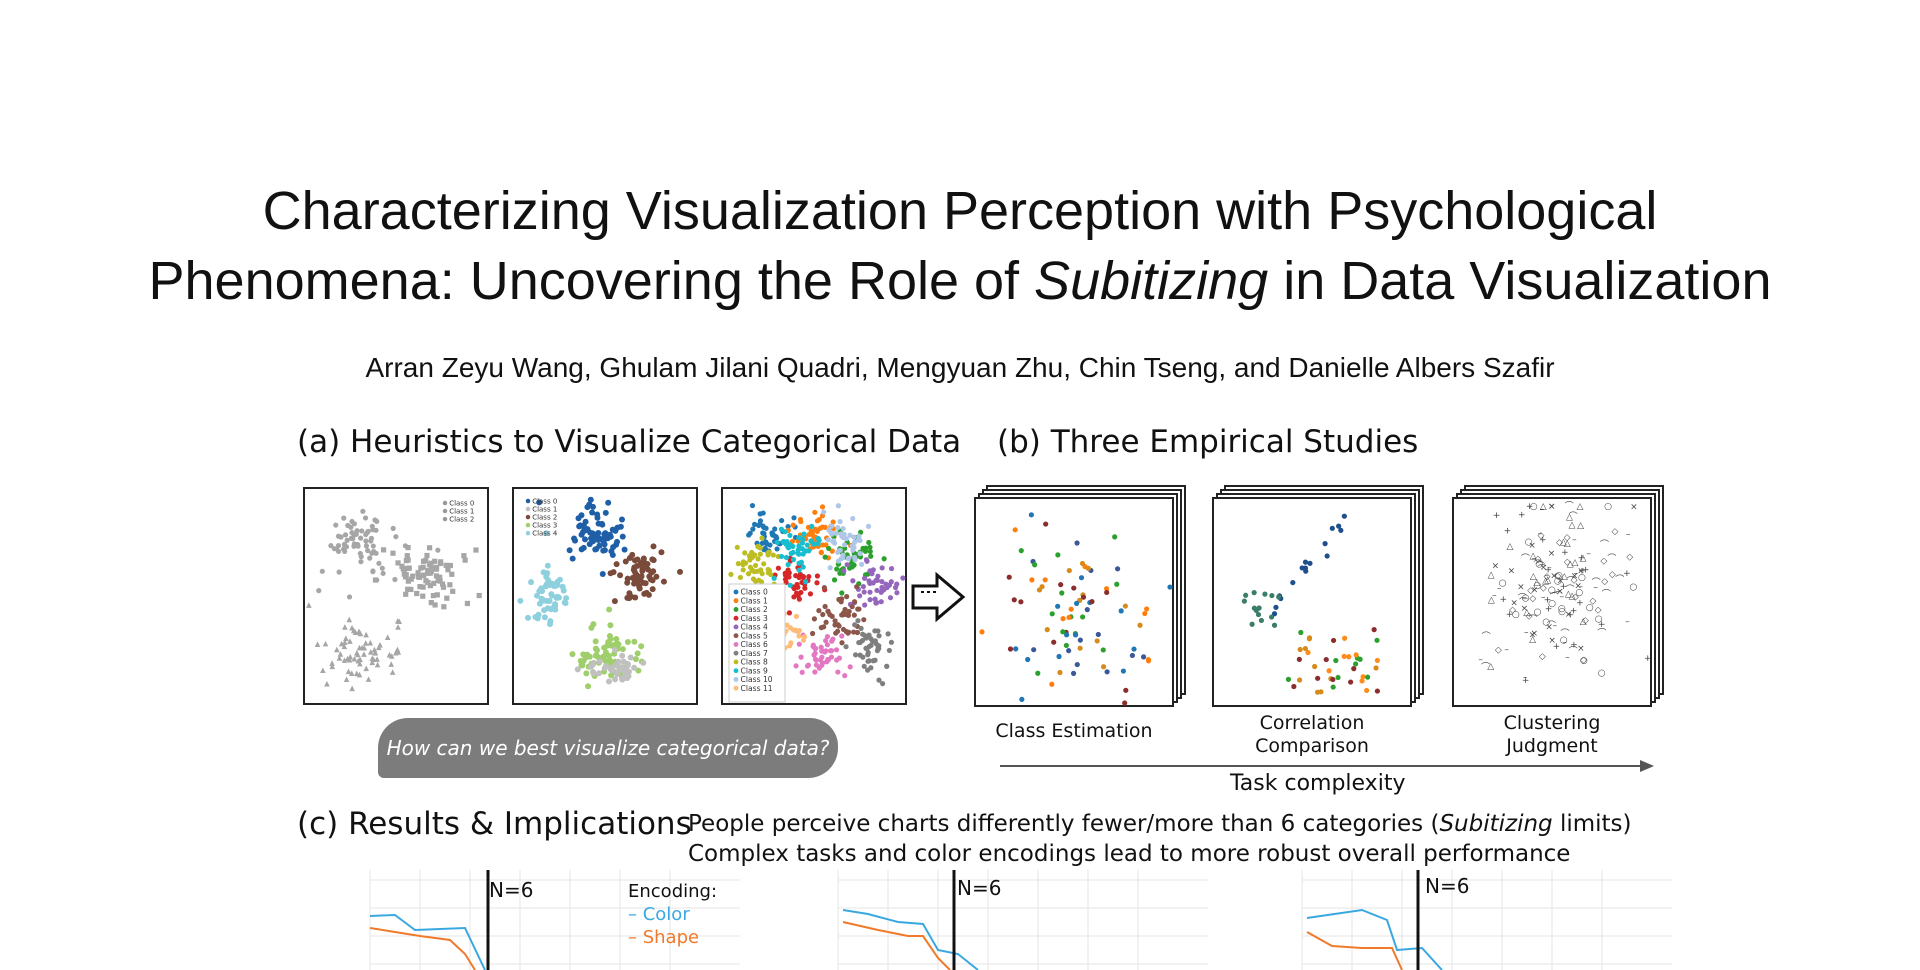  I want to click on shape-series-line, so click(1354, 950).